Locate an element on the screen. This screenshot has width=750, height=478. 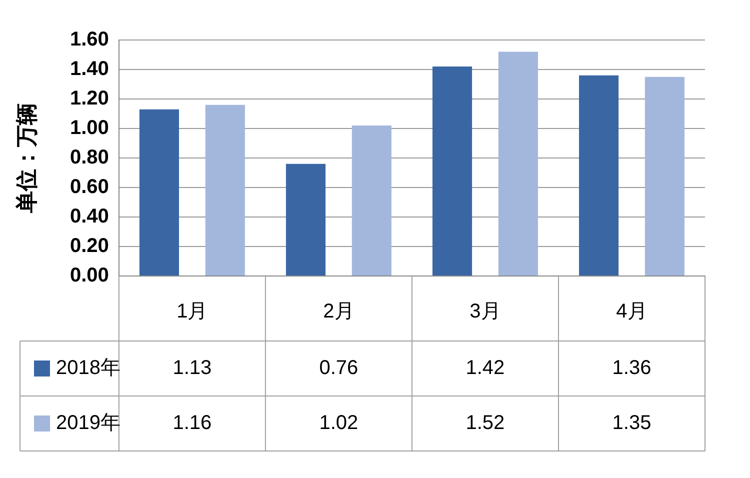
y-tick-label: 0.60 is located at coordinates (89, 187).